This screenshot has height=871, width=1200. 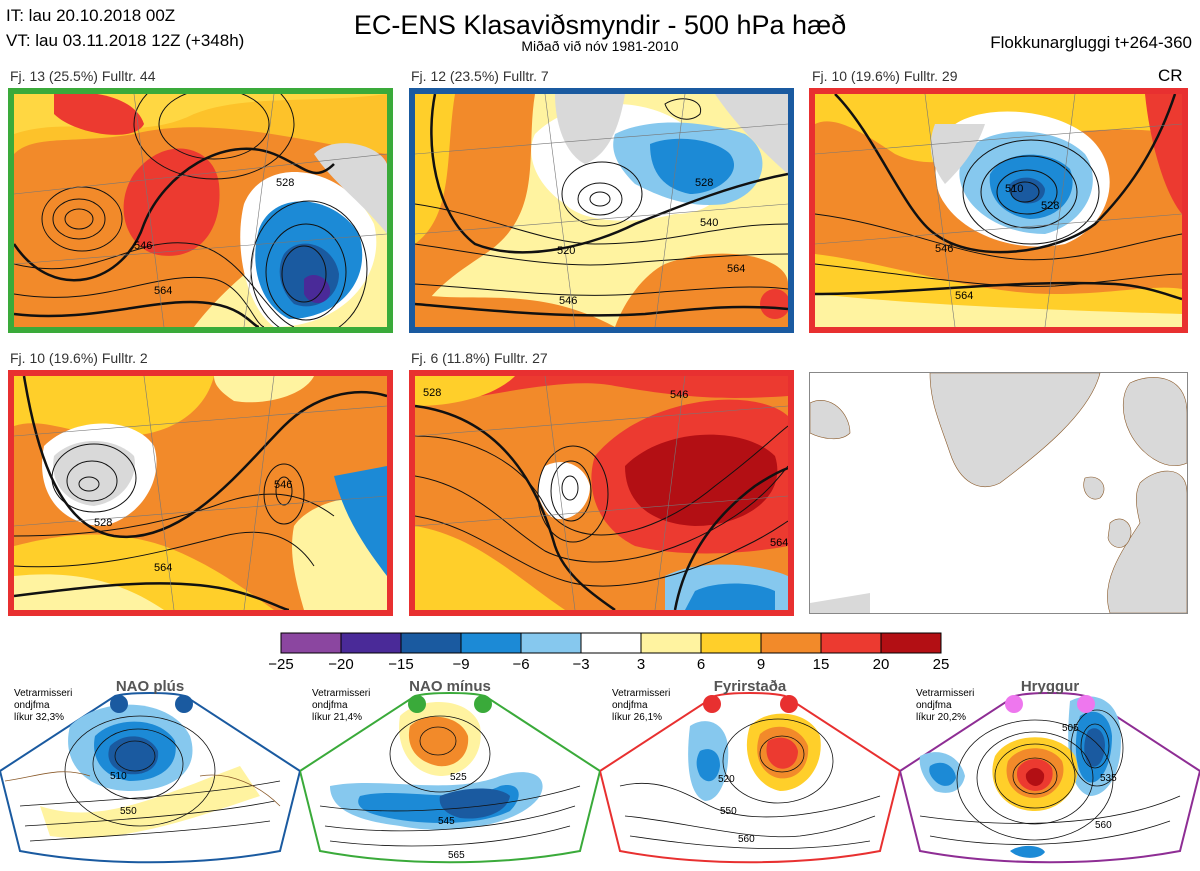 What do you see at coordinates (641, 693) in the screenshot?
I see `regime-blocking-line-1: Vetrarmisseri` at bounding box center [641, 693].